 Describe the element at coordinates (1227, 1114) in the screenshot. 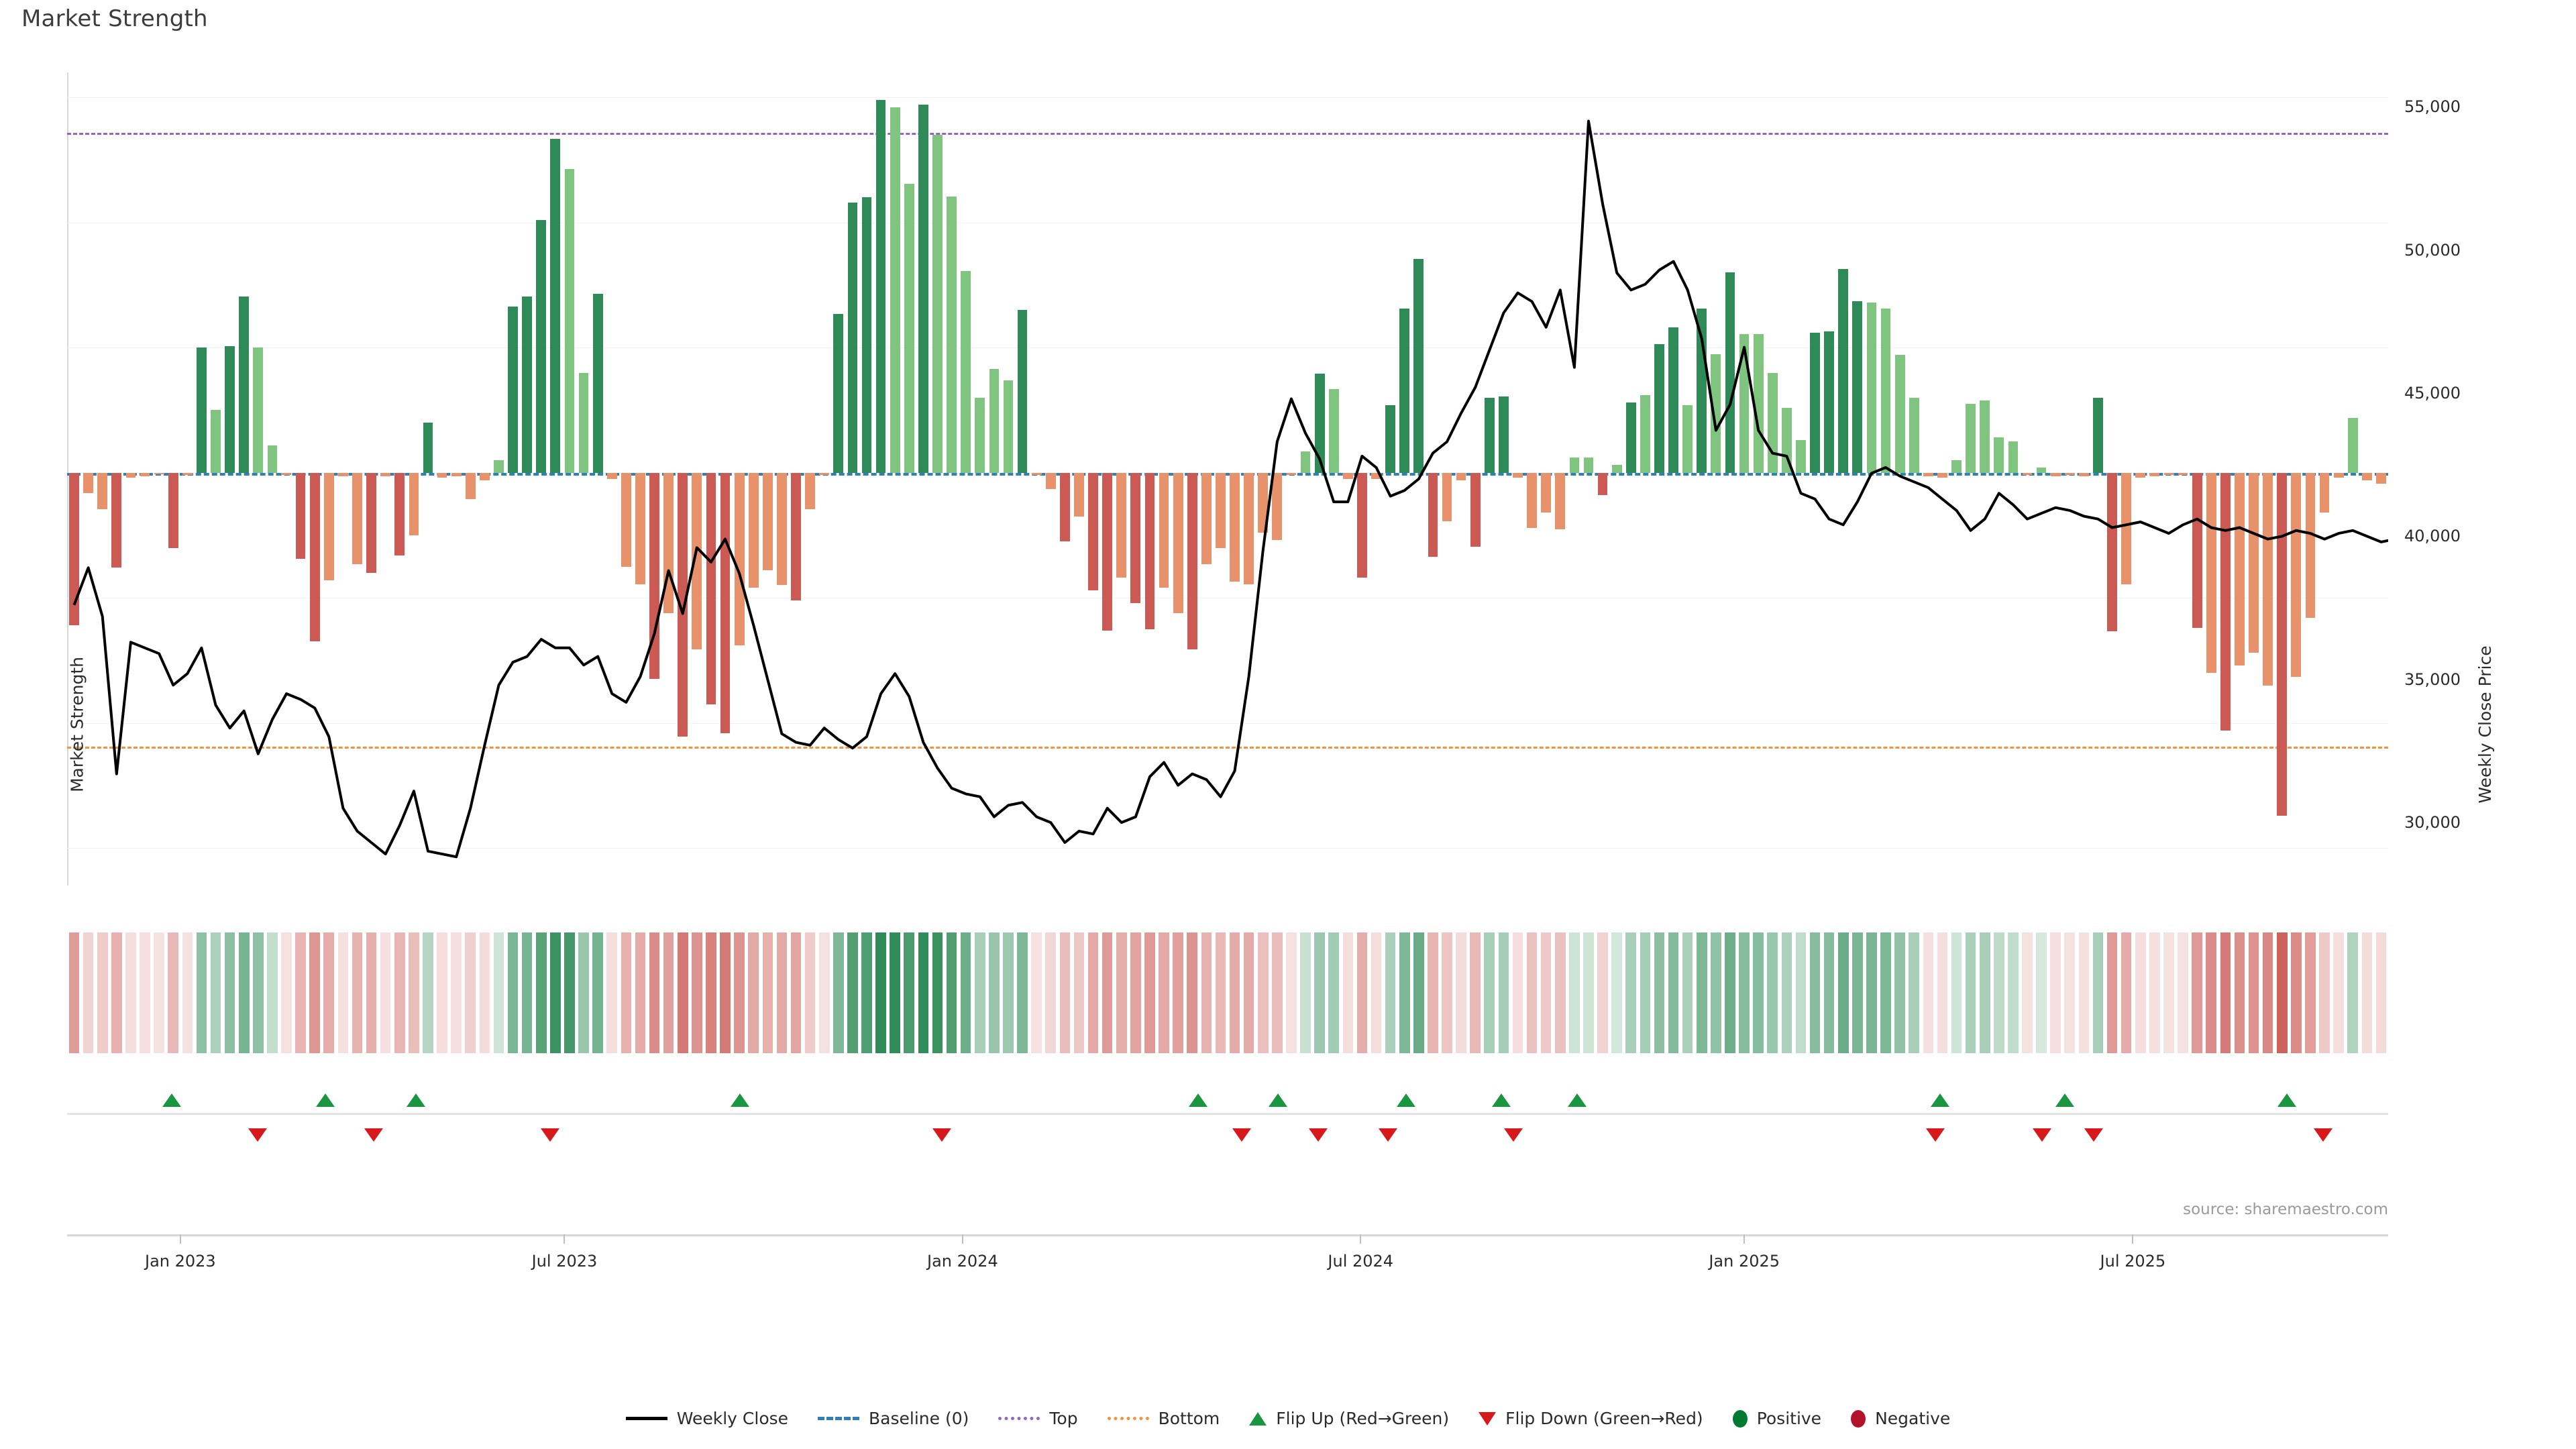

I see `flip-markers-row` at that location.